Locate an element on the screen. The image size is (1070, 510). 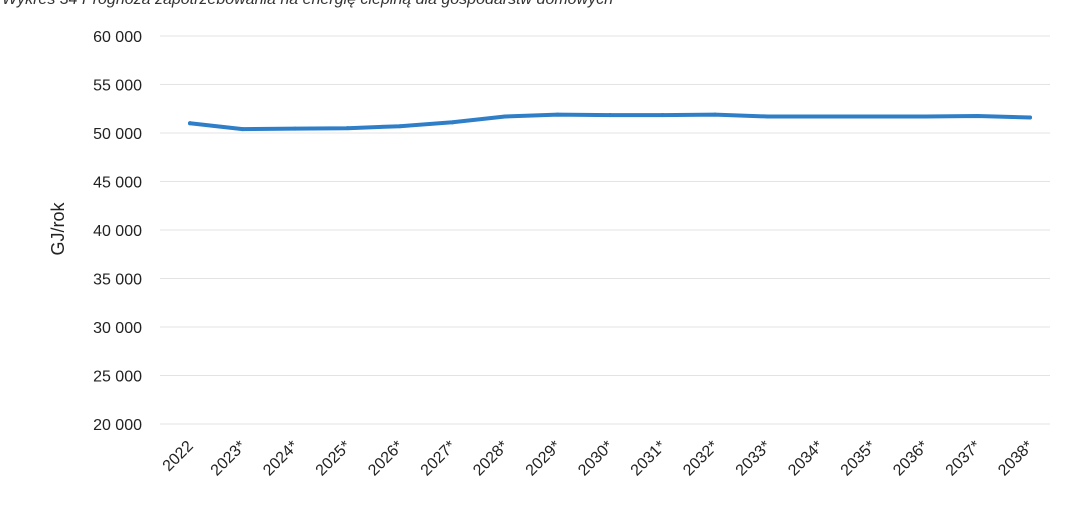
y-tick-label: 30 000 is located at coordinates (117, 328).